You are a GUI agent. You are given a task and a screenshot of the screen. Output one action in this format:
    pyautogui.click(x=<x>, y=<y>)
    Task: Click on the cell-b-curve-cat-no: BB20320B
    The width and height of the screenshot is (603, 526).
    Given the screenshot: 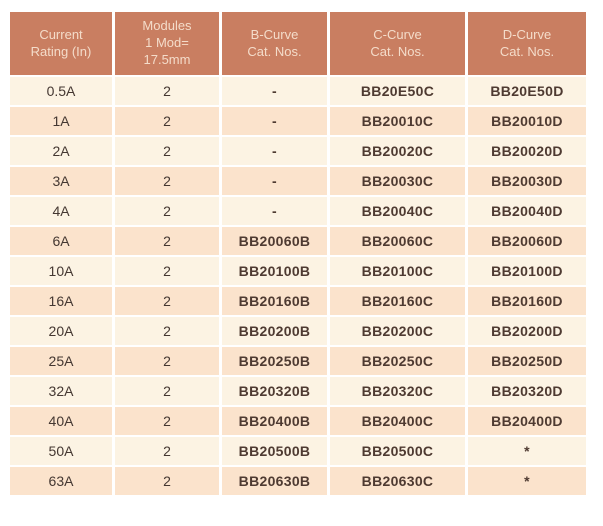 What is the action you would take?
    pyautogui.click(x=274, y=391)
    